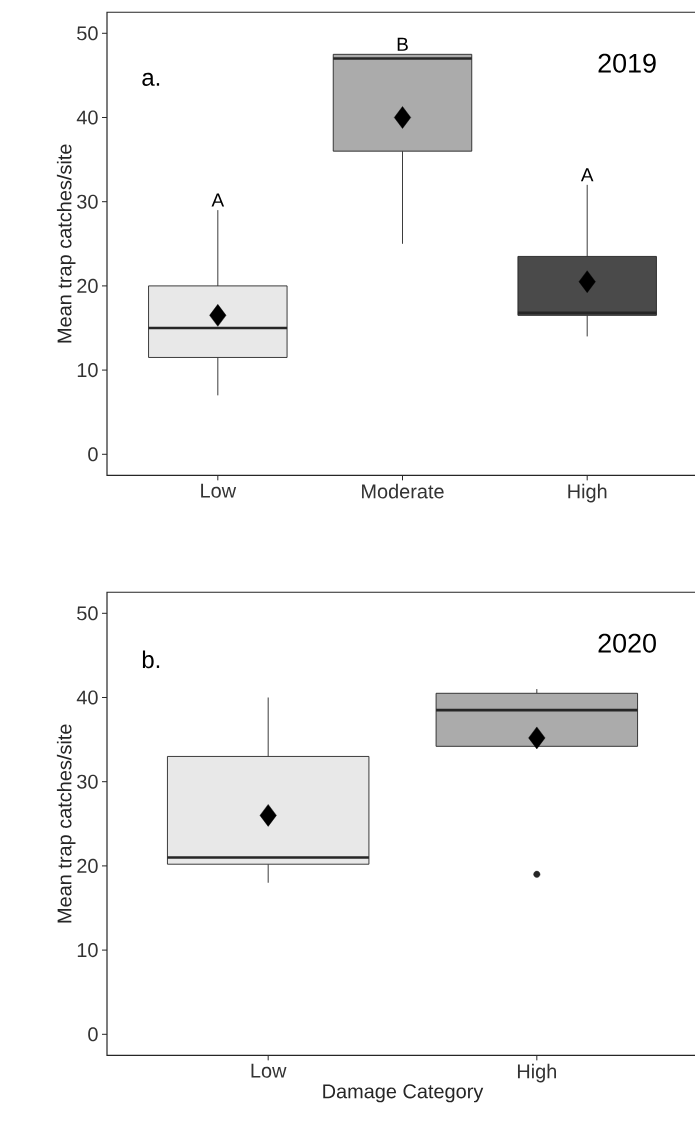  What do you see at coordinates (403, 491) in the screenshot?
I see `x-tick-label: Moderate` at bounding box center [403, 491].